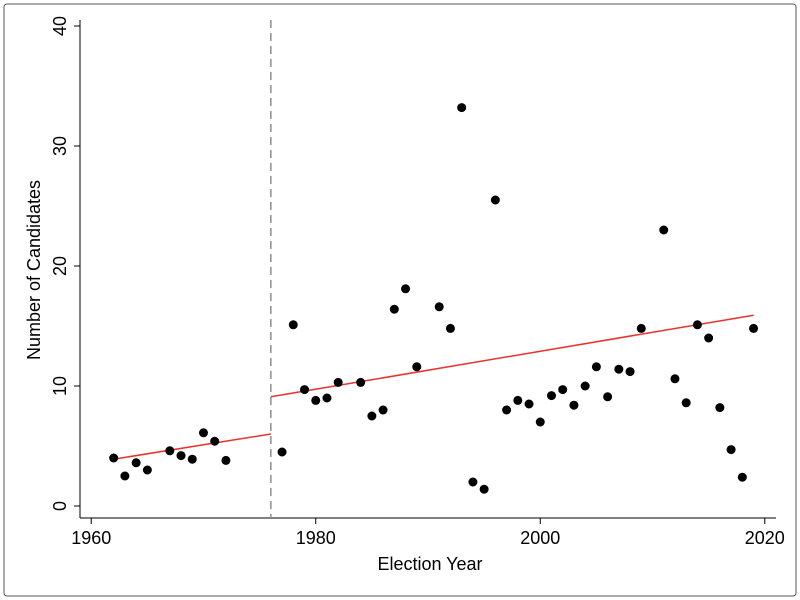 The width and height of the screenshot is (800, 600). What do you see at coordinates (540, 538) in the screenshot?
I see `x-tick-label: 2000` at bounding box center [540, 538].